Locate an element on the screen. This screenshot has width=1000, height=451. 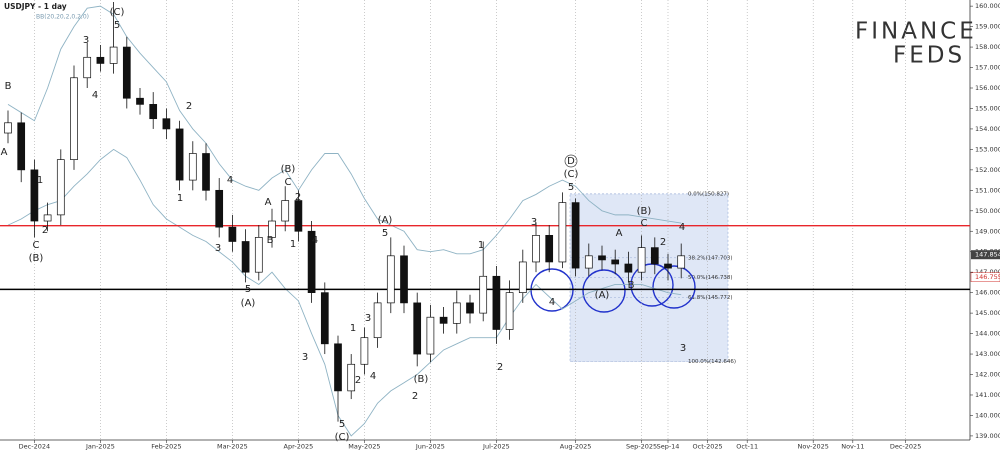
logo: FINANCE FEDS is located at coordinates (916, 44).